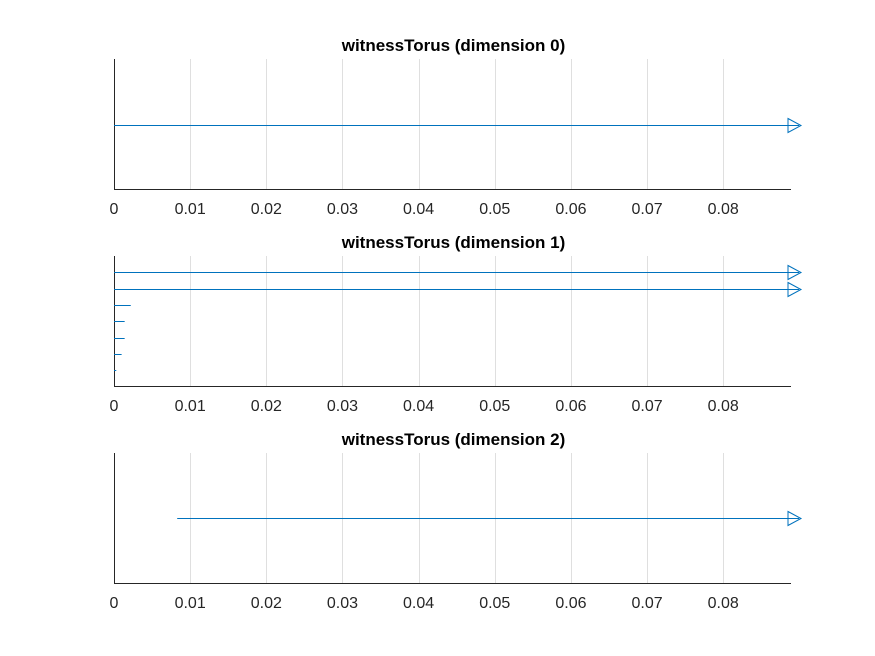 This screenshot has height=656, width=875. I want to click on chart-title: witnessTorus (dimension 2), so click(453, 439).